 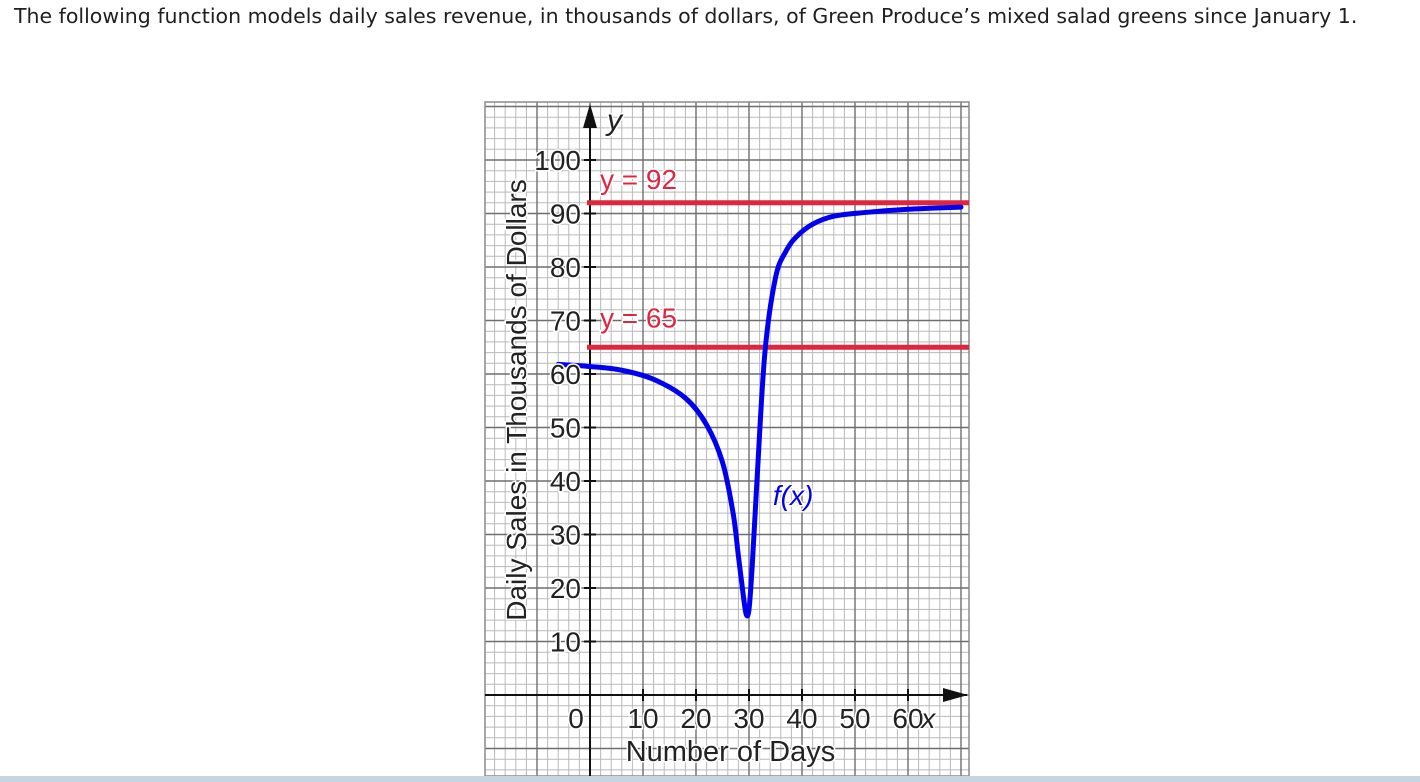 I want to click on y-tick-label: 40, so click(x=565, y=481).